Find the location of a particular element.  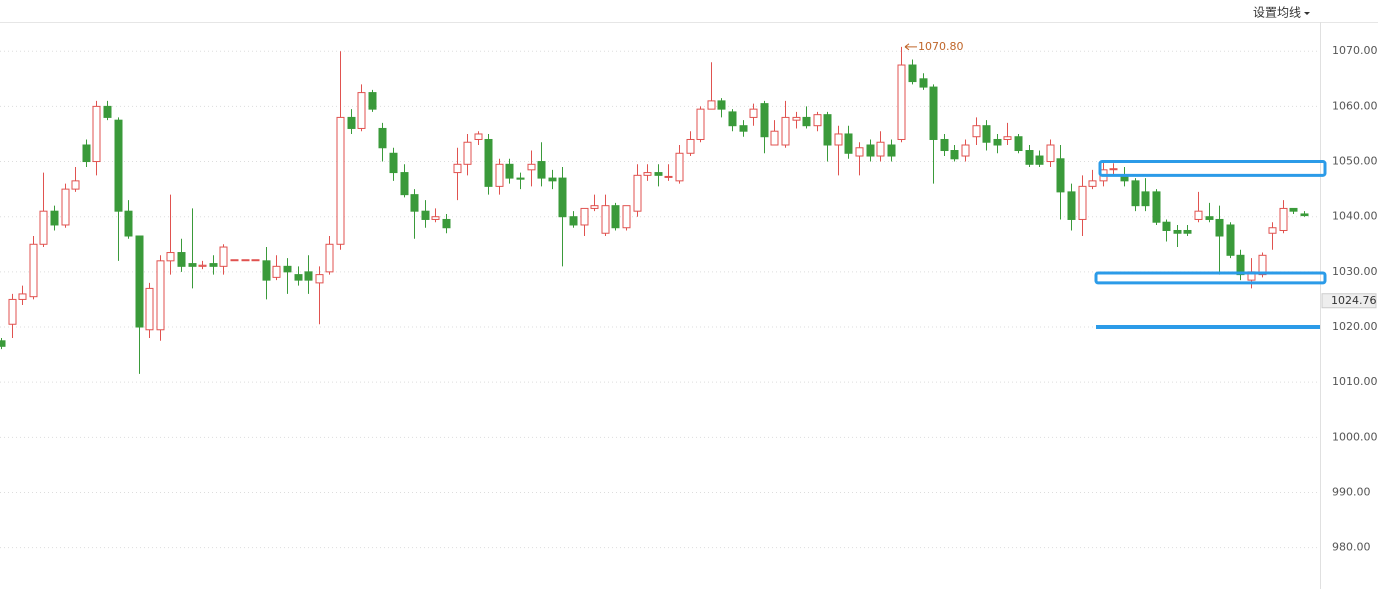

y-tick-label: 1040.00 is located at coordinates (1355, 216).